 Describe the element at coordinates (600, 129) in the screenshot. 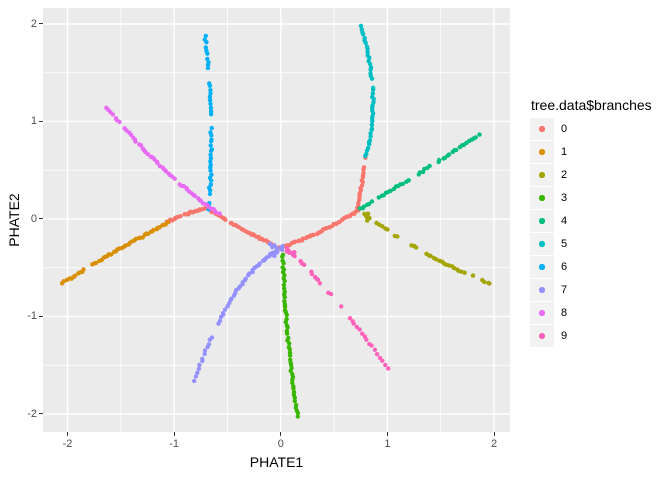

I see `legend-item-0: 0` at that location.